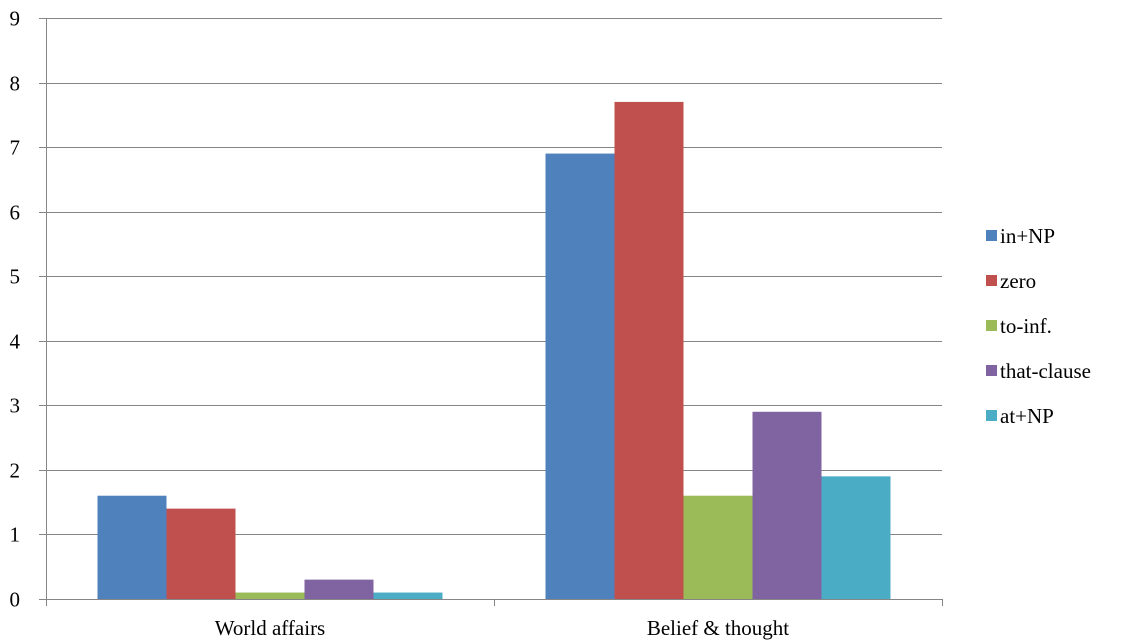 The image size is (1123, 642). Describe the element at coordinates (718, 628) in the screenshot. I see `x-tick-label: Belief & thought` at that location.